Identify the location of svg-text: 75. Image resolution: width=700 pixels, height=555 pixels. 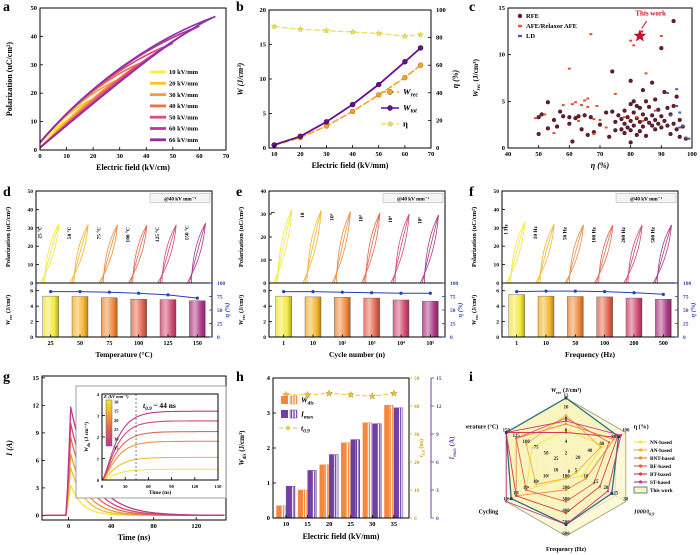
(220, 298).